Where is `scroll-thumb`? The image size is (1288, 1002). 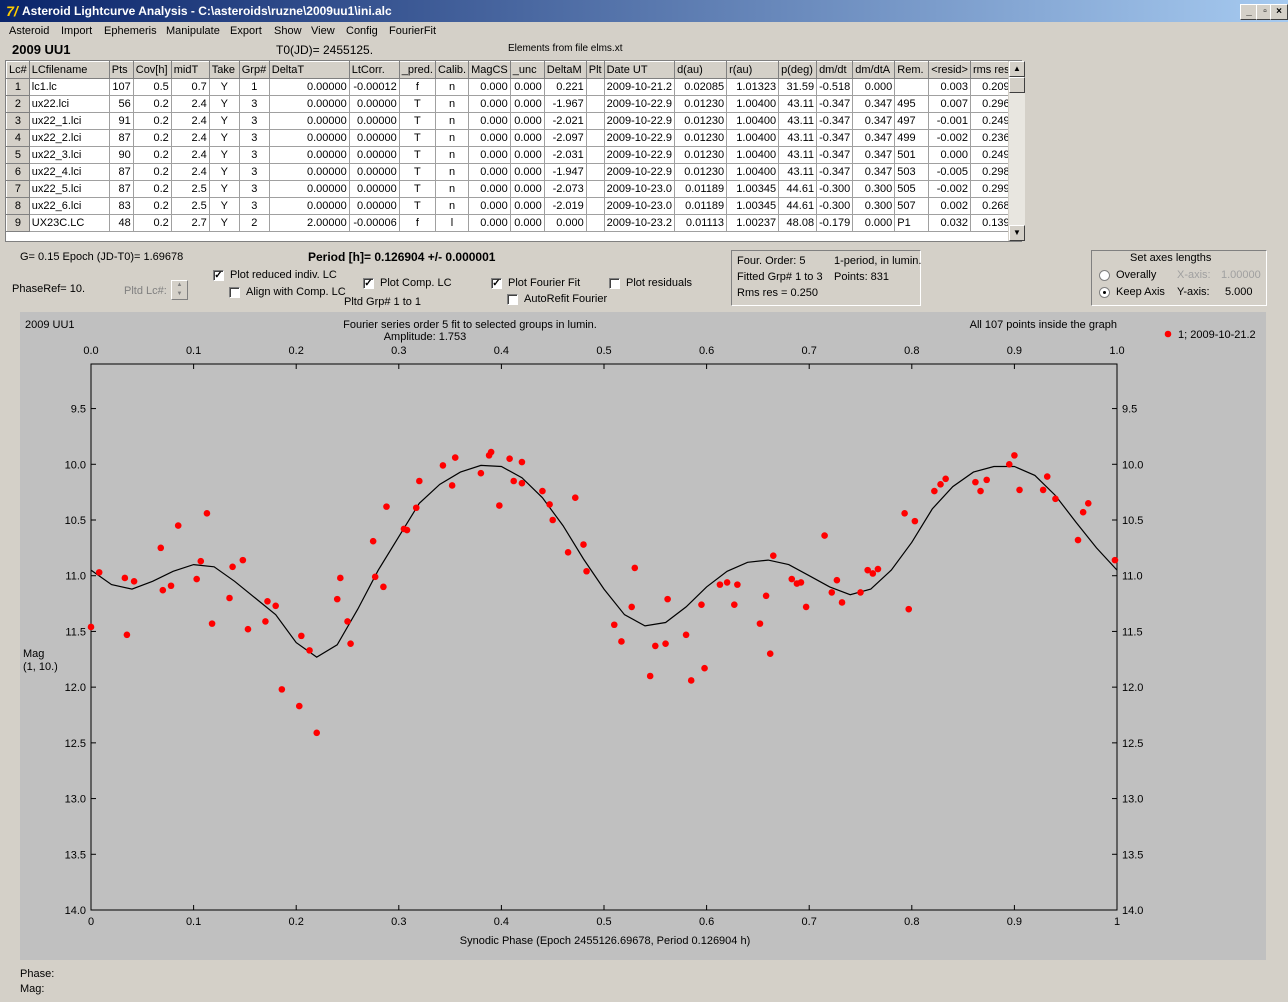
scroll-thumb is located at coordinates (1017, 85).